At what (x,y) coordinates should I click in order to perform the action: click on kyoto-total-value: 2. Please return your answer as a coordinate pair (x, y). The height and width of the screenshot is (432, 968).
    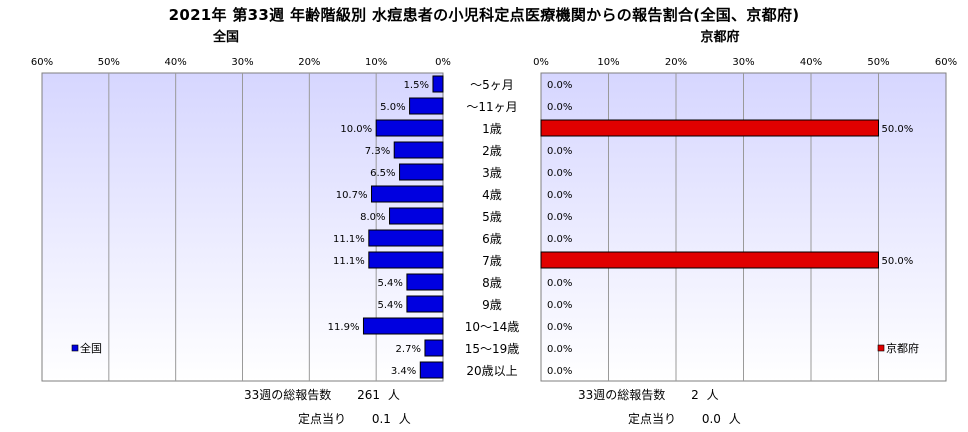
    Looking at the image, I should click on (695, 395).